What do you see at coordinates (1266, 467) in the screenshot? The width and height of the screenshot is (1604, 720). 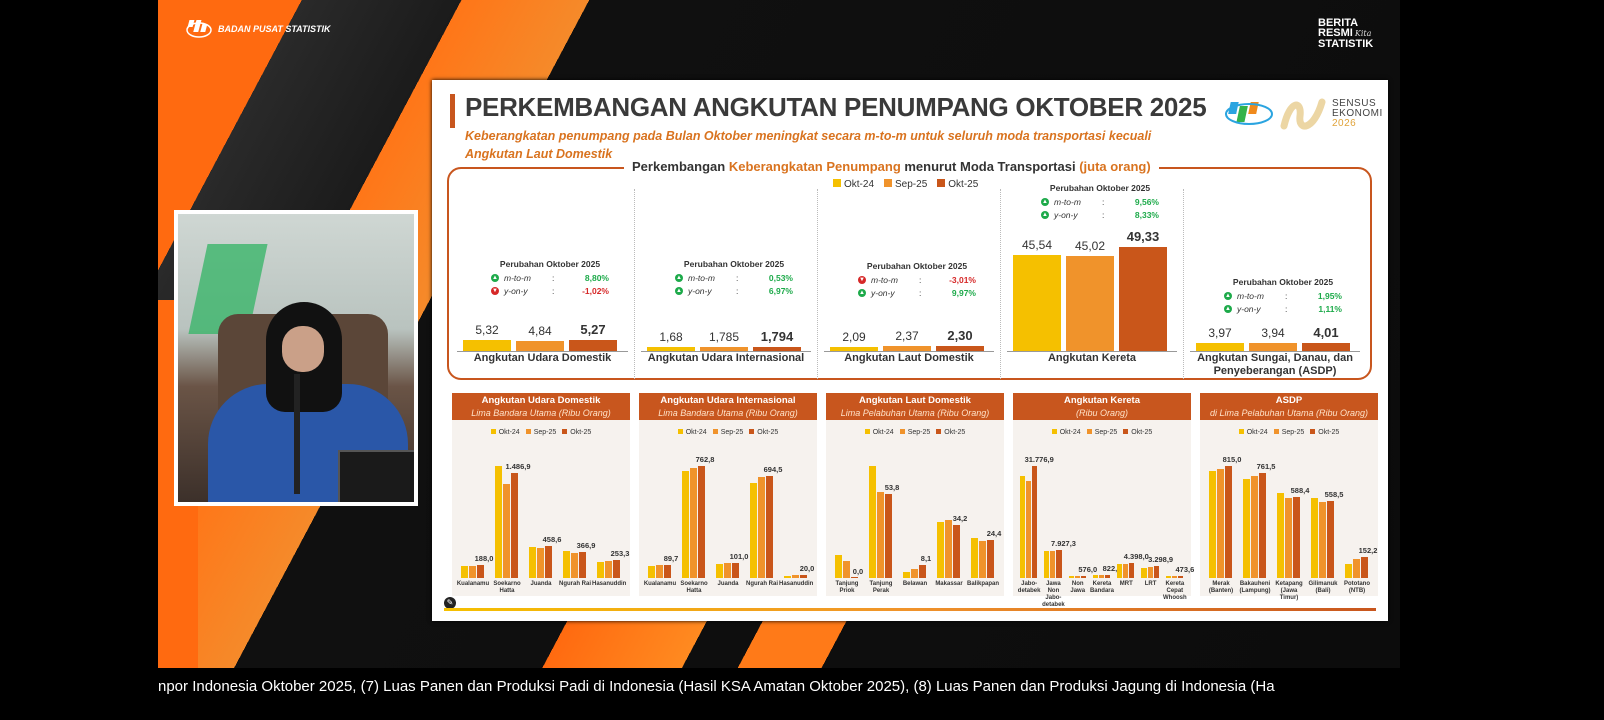 I see `bar-value-label: 761,5` at bounding box center [1266, 467].